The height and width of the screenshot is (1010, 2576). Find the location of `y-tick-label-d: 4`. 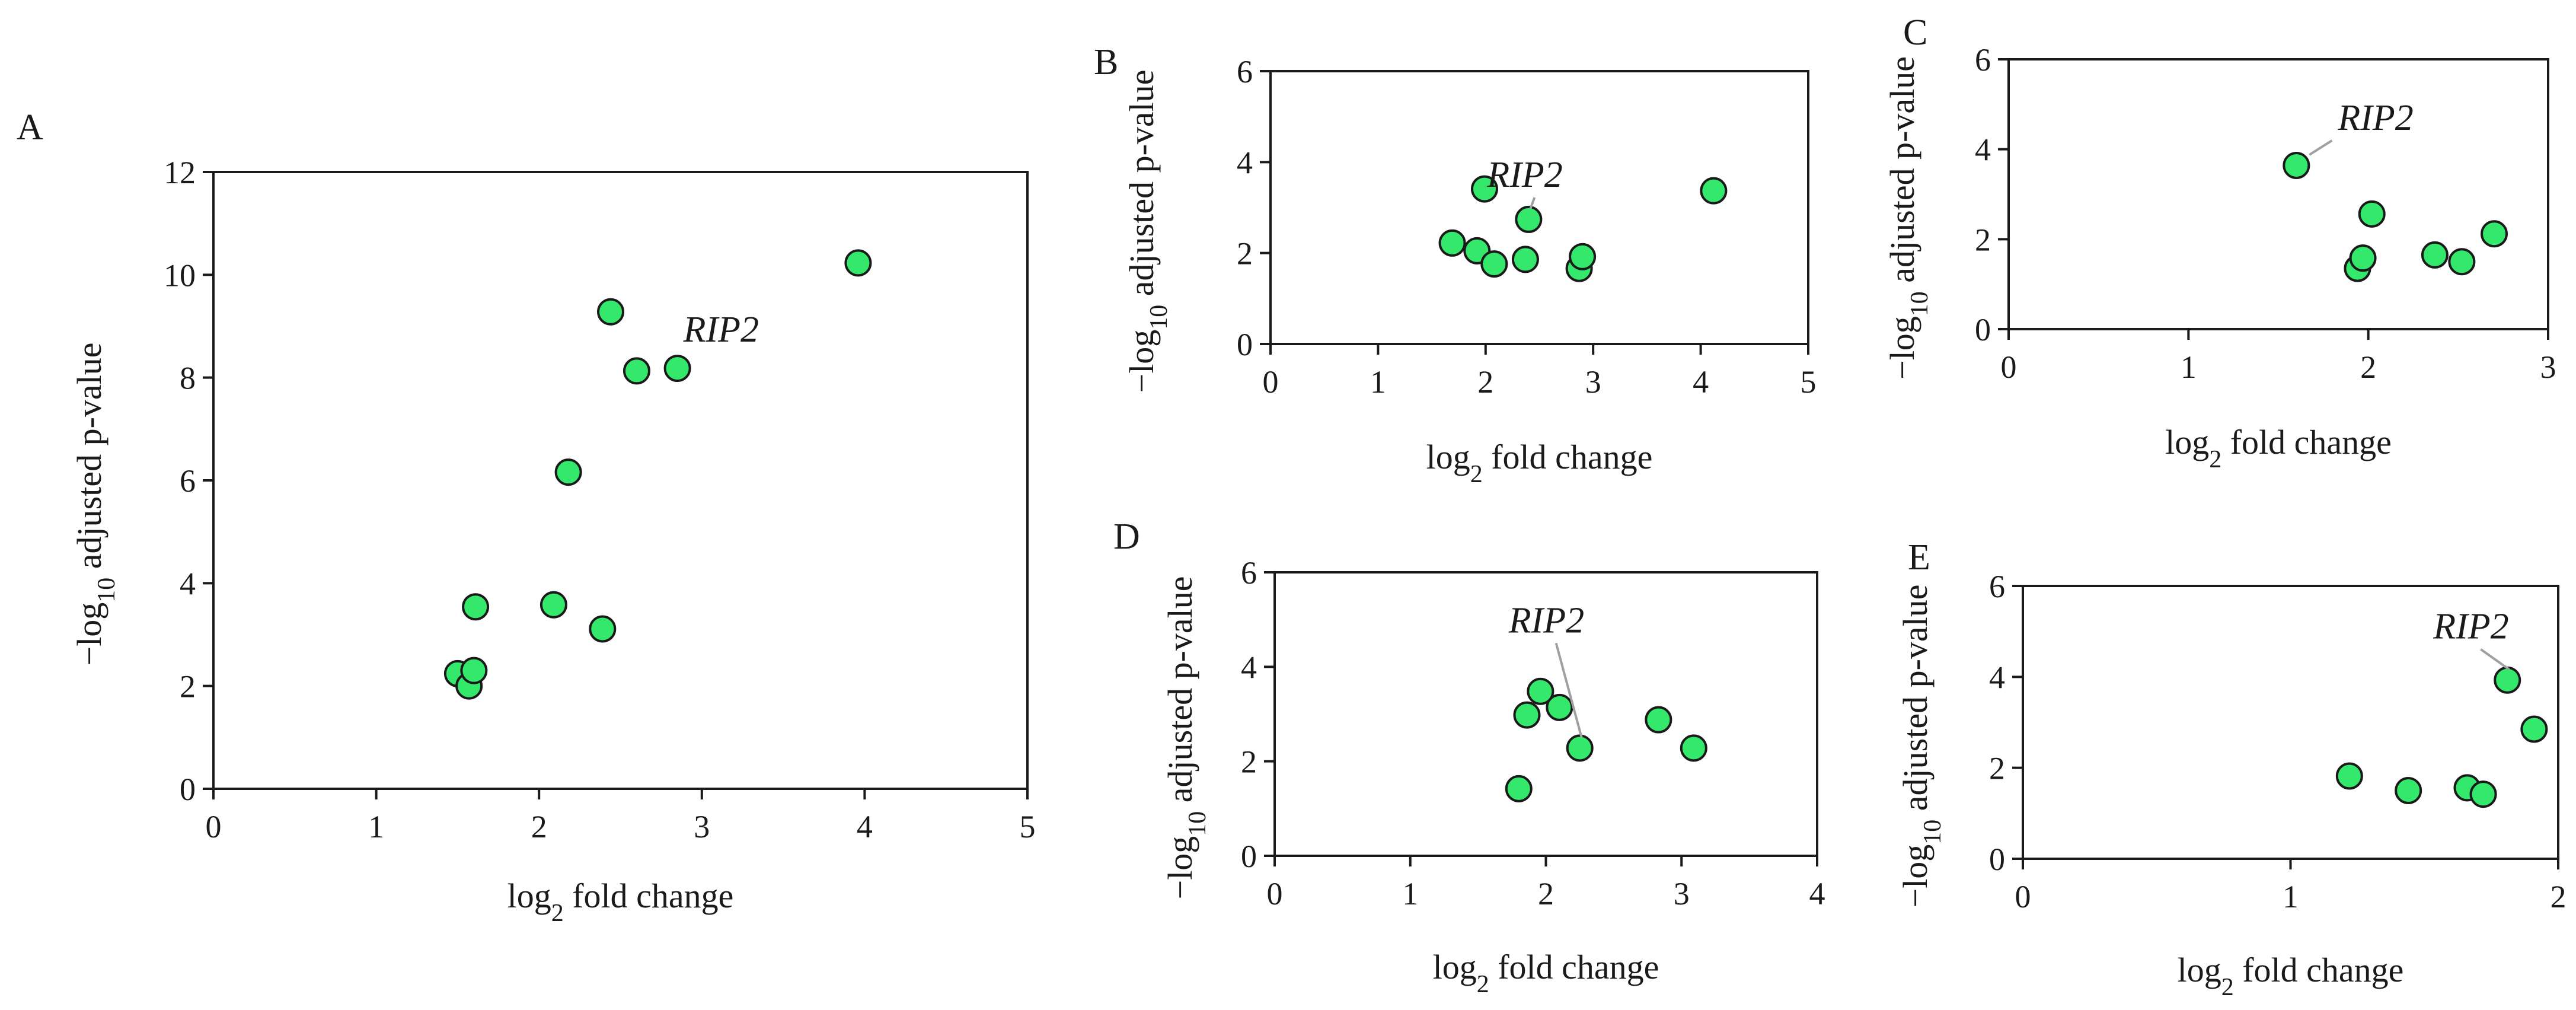

y-tick-label-d: 4 is located at coordinates (1249, 667).